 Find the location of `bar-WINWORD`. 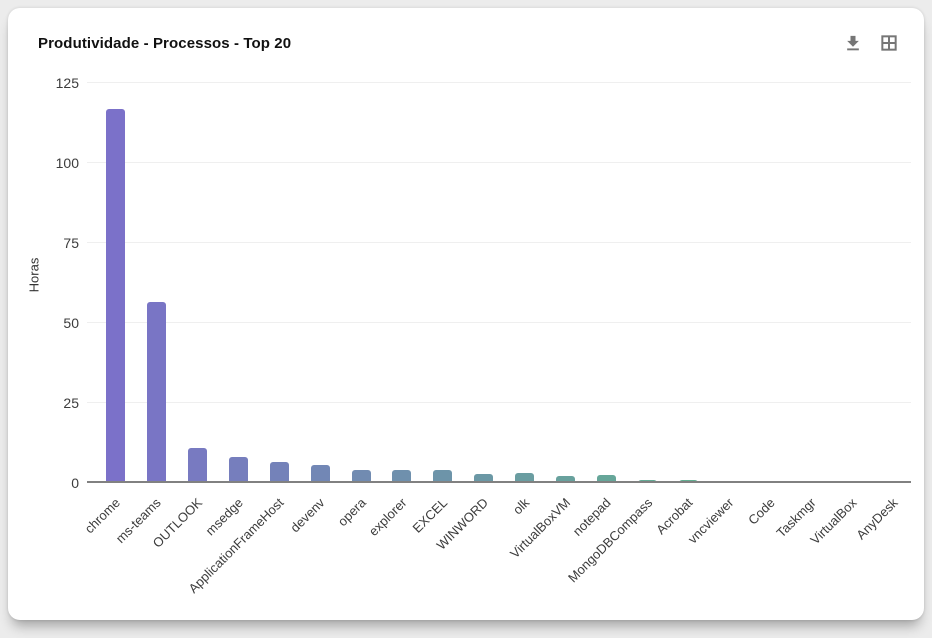

bar-WINWORD is located at coordinates (484, 478).